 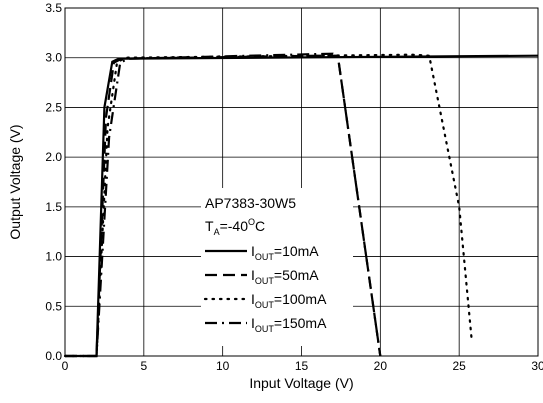 I want to click on annotation-part-number: AP7383-30W5, so click(x=250, y=203).